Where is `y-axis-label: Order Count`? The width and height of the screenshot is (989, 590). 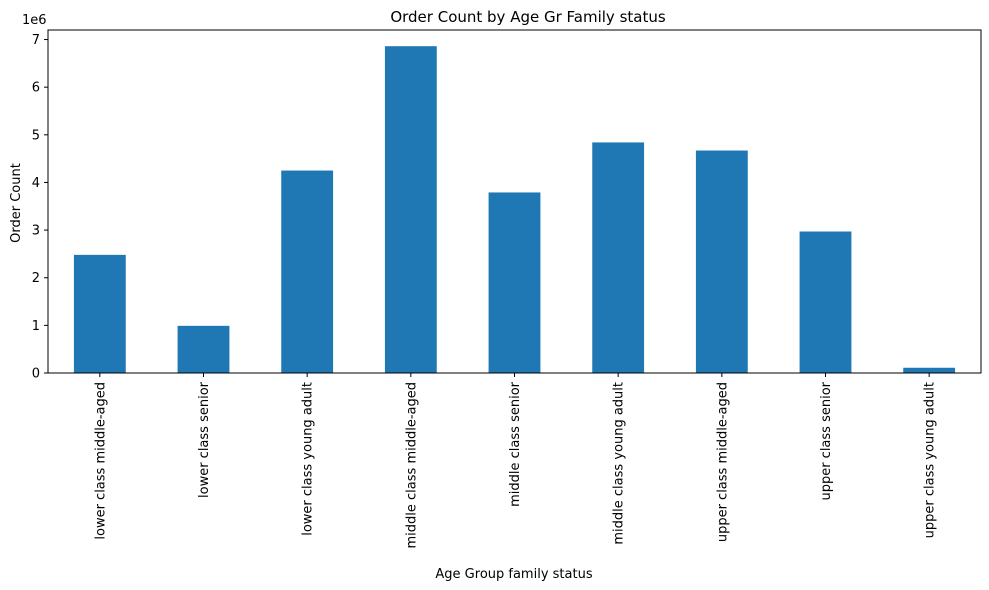 y-axis-label: Order Count is located at coordinates (16, 203).